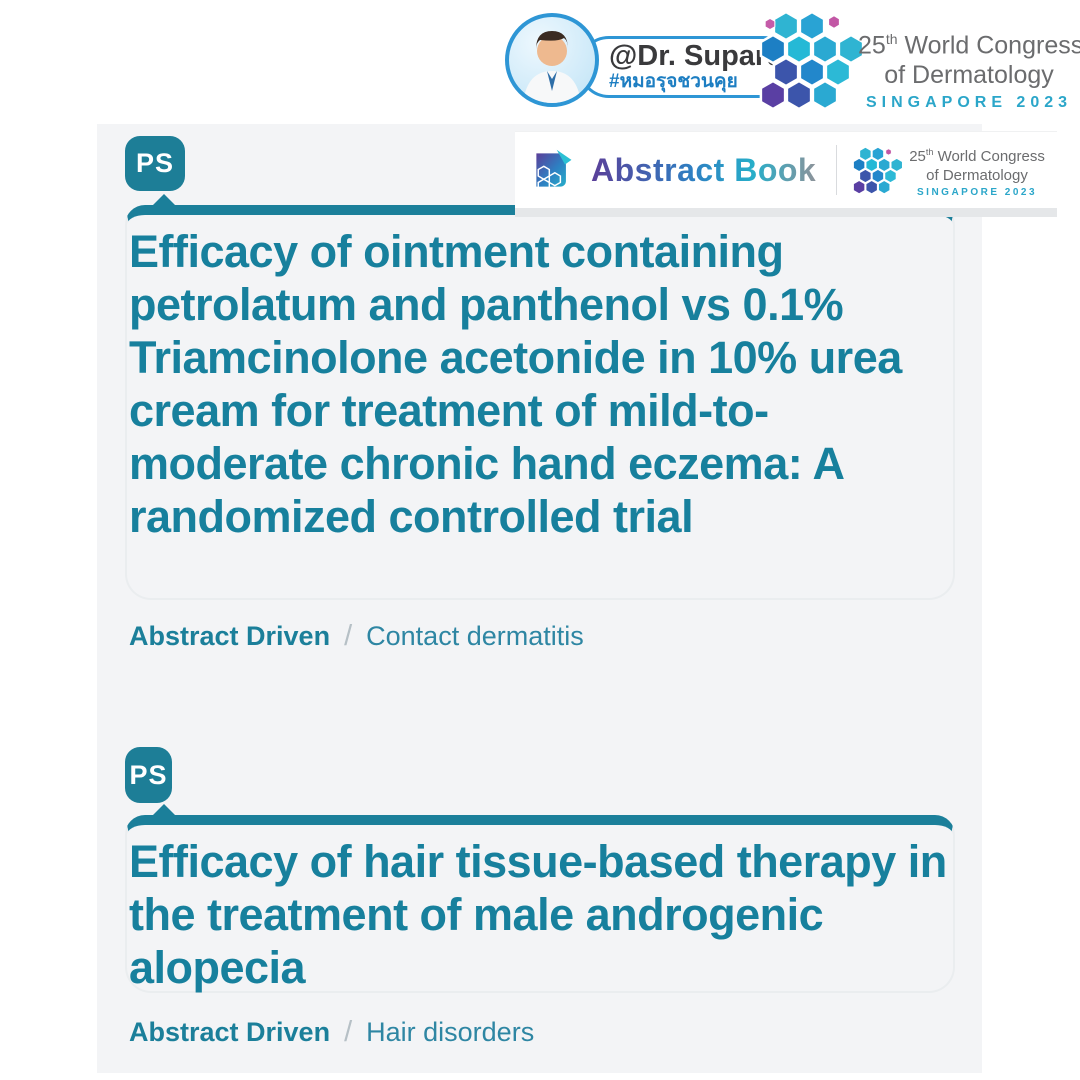 Image resolution: width=1080 pixels, height=1080 pixels. Describe the element at coordinates (704, 169) in the screenshot. I see `abstract-book-title: Abstract Book` at that location.